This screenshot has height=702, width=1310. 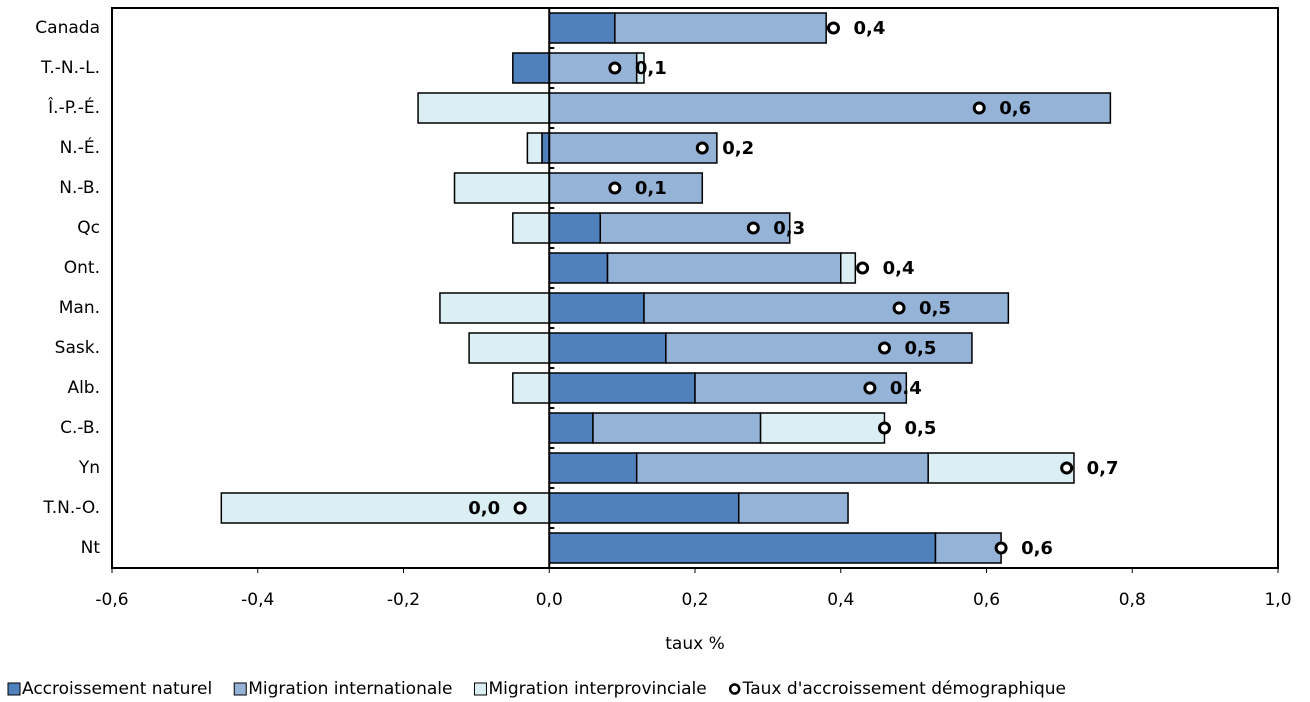 I want to click on x-tick-label: -0,6, so click(x=111, y=600).